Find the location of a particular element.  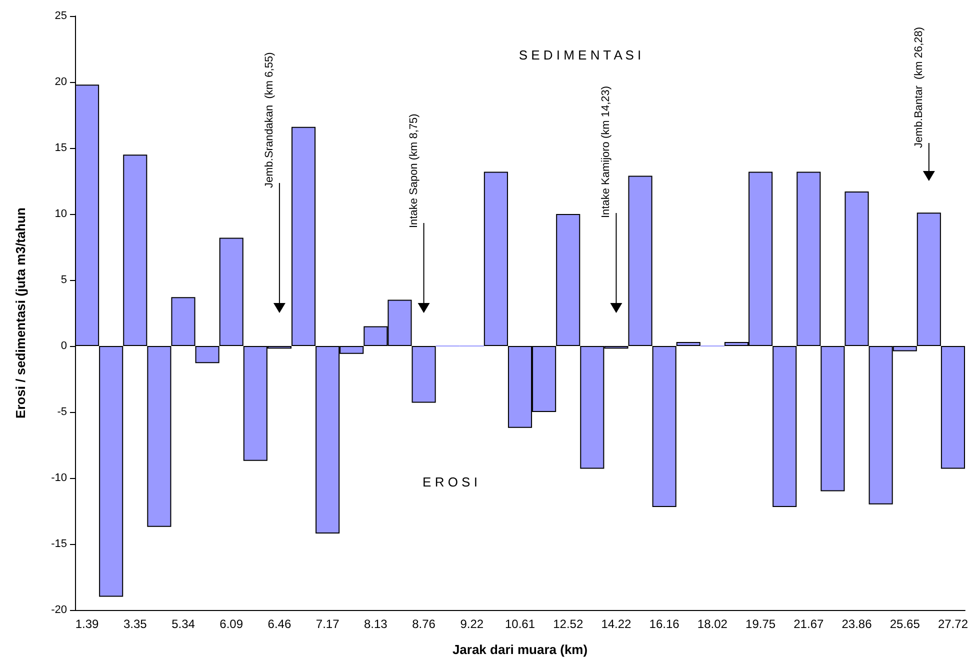

y-tick-label: 15 is located at coordinates (60, 148).